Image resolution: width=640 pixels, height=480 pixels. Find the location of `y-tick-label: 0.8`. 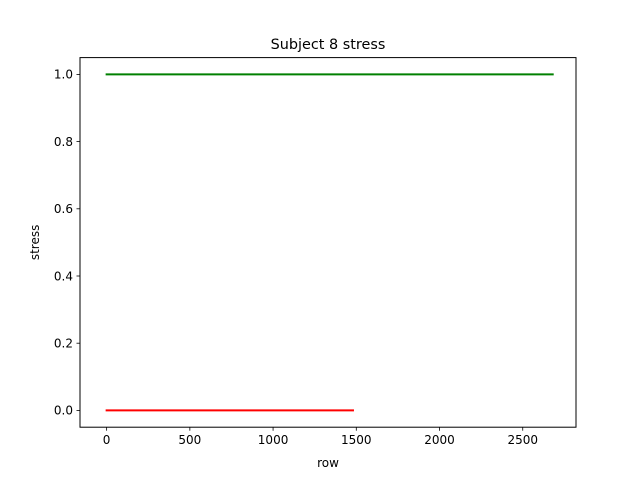

y-tick-label: 0.8 is located at coordinates (63, 142).